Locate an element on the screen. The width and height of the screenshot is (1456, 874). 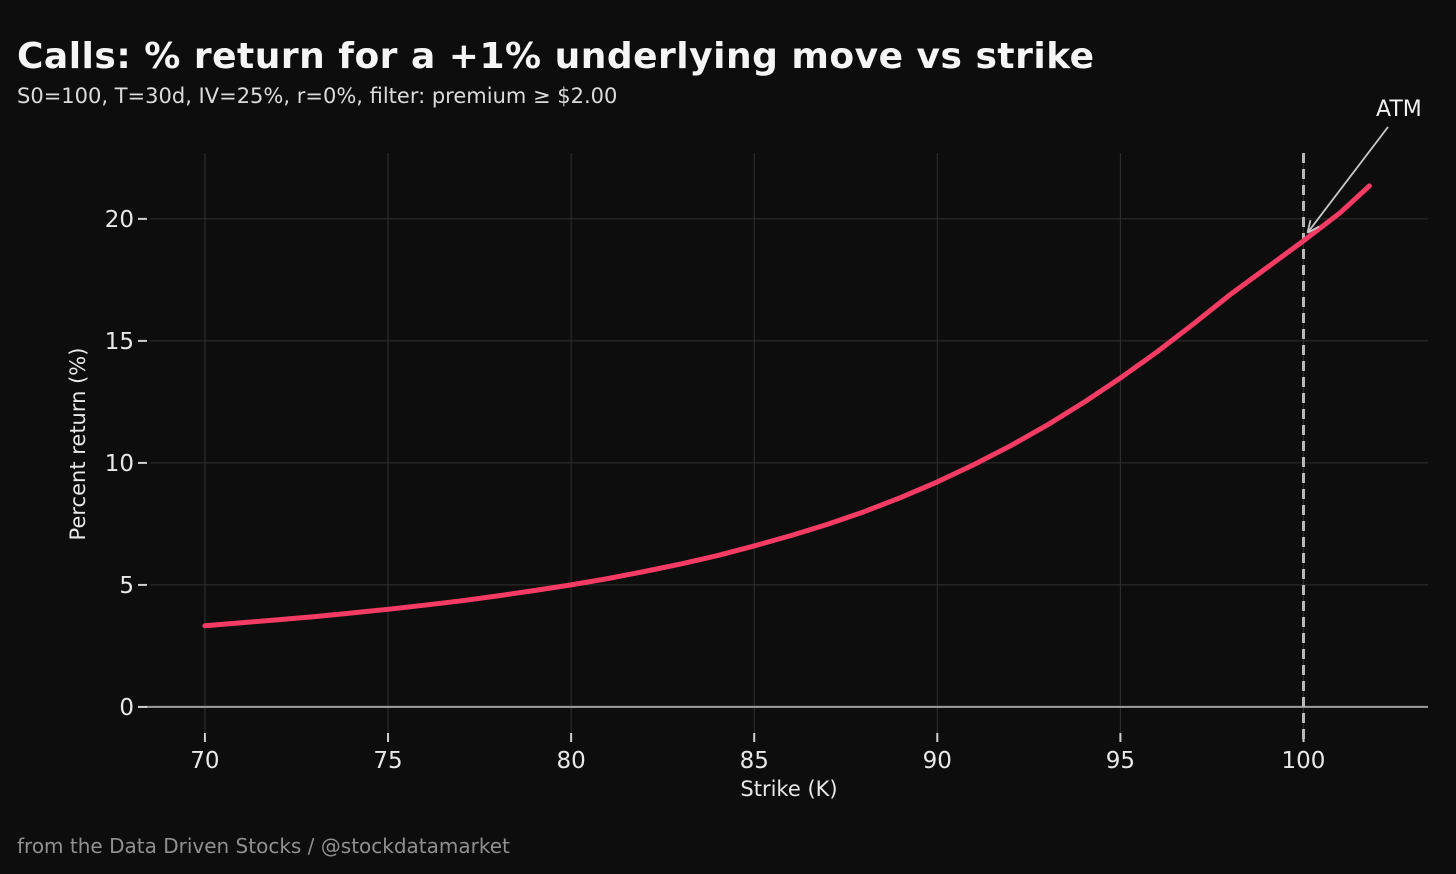
x-tick-labels: 70 75 80 85 90 95 100 is located at coordinates (757, 761).